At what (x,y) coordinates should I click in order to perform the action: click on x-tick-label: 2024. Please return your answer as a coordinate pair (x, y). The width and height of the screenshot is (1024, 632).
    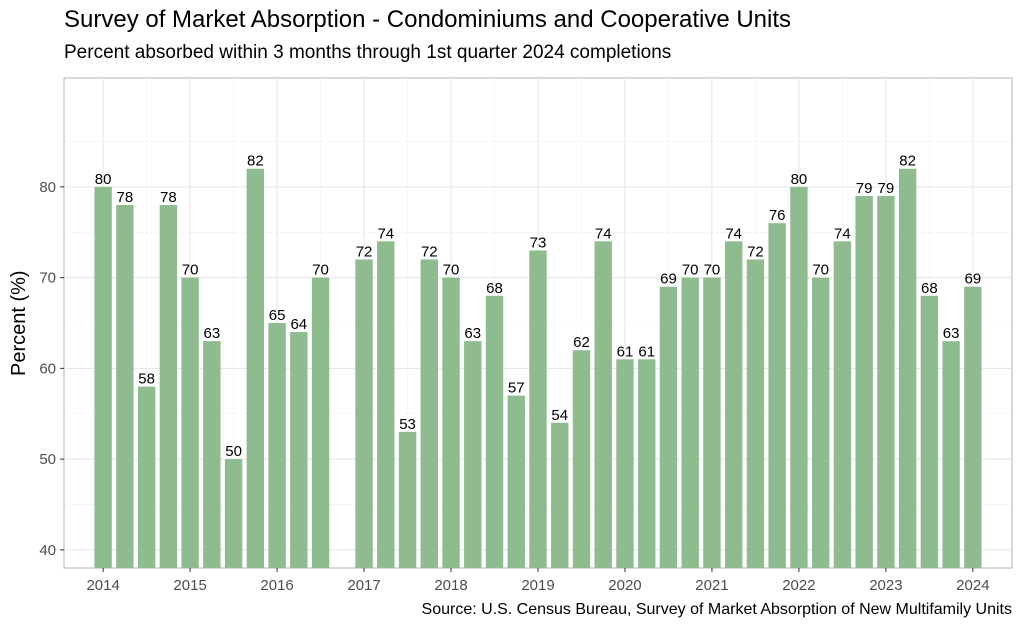
    Looking at the image, I should click on (972, 585).